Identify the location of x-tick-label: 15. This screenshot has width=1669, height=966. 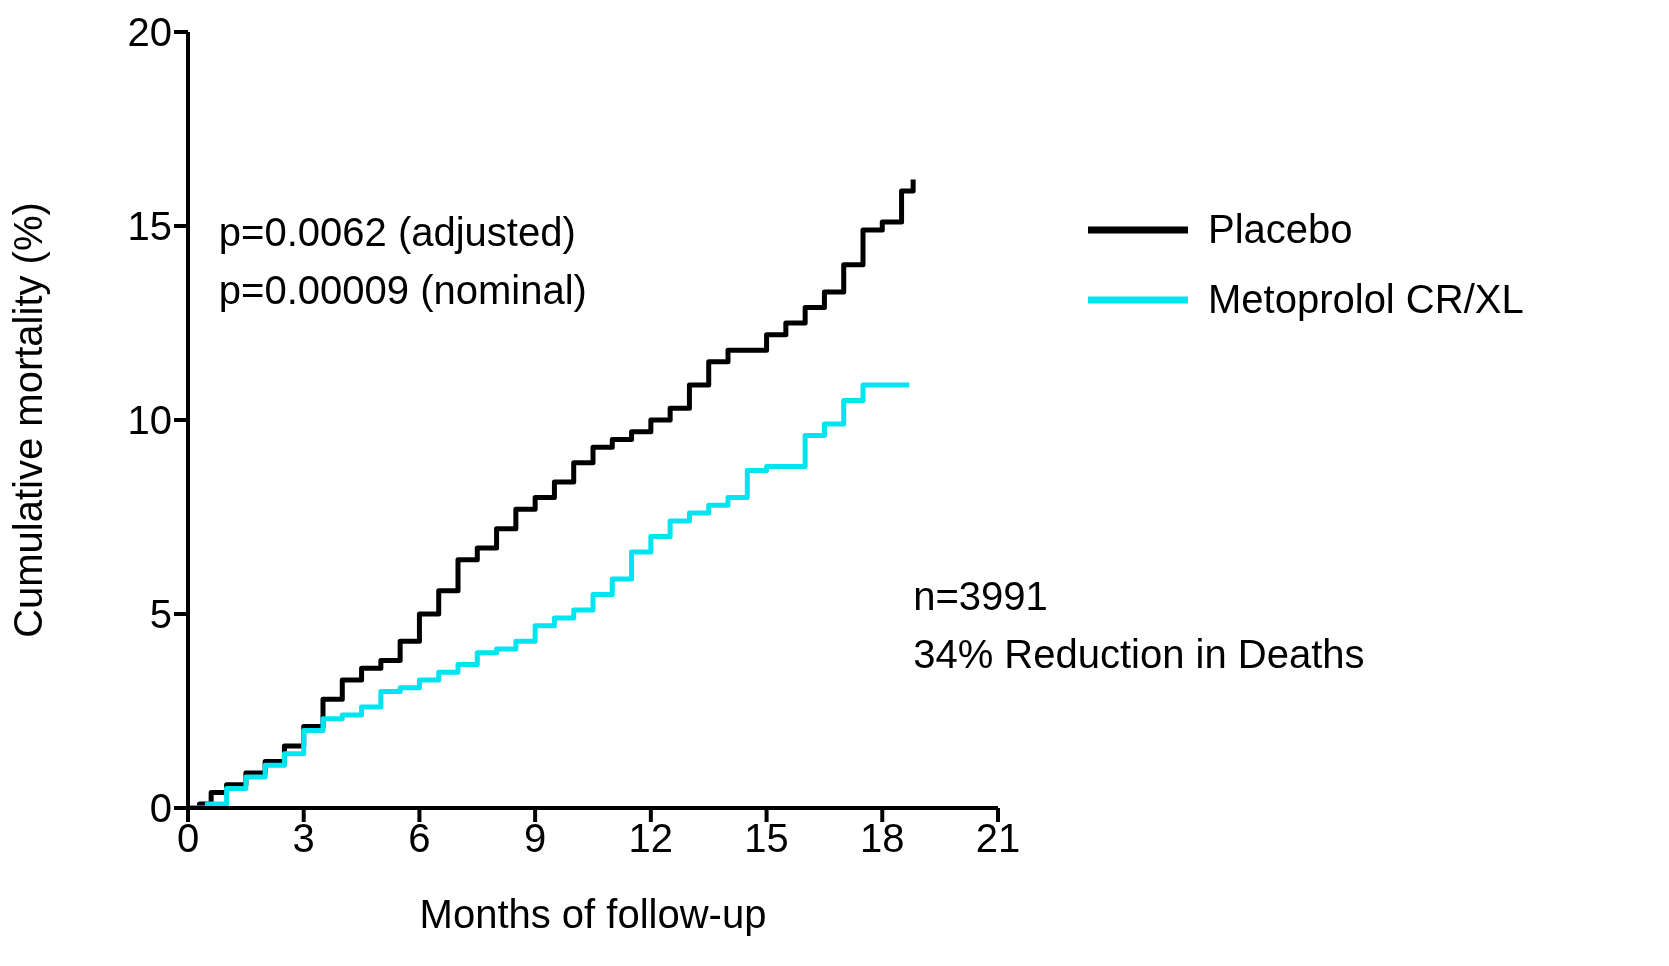
(766, 838).